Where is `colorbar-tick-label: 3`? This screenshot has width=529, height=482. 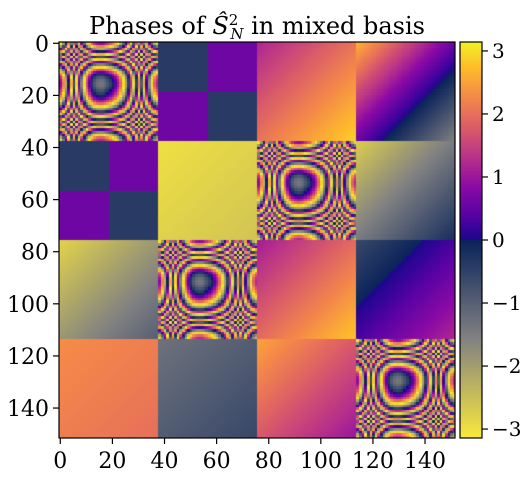 colorbar-tick-label: 3 is located at coordinates (498, 51).